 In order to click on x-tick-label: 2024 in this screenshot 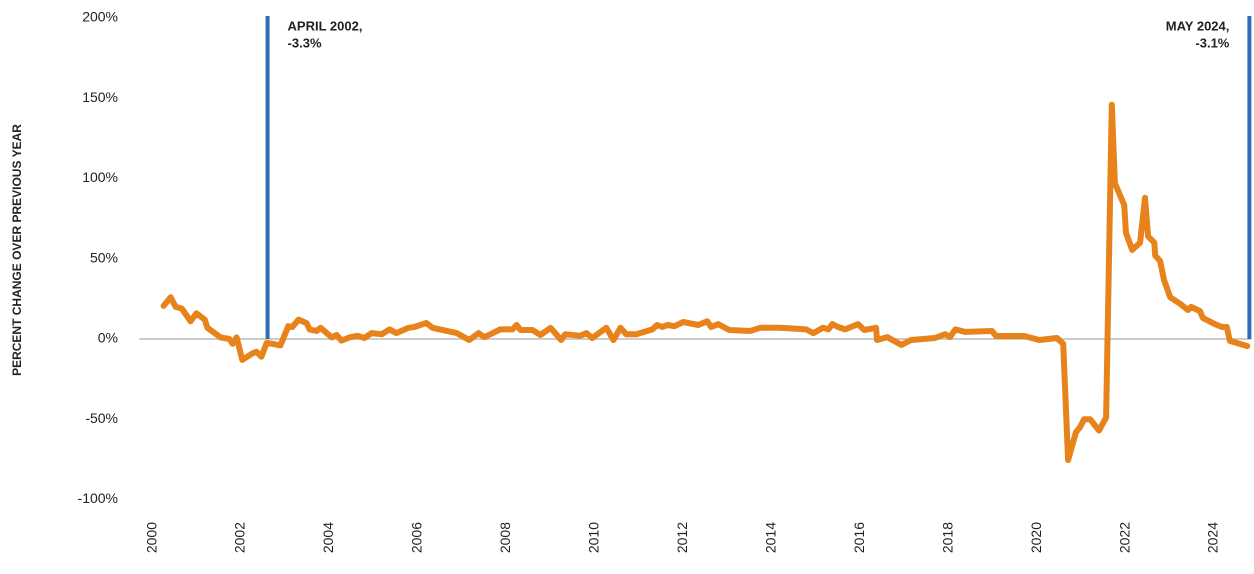, I will do `click(1213, 537)`.